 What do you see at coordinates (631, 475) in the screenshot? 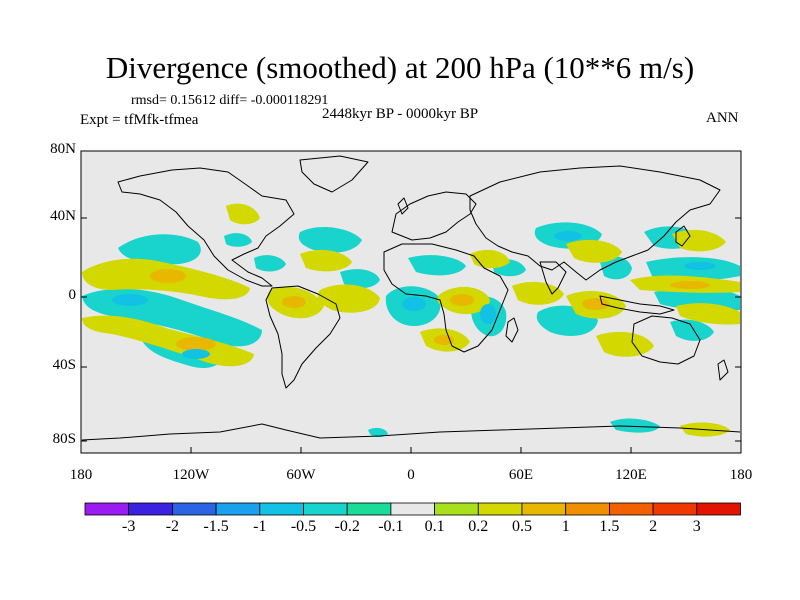
I see `x-tick-120e: 120E` at bounding box center [631, 475].